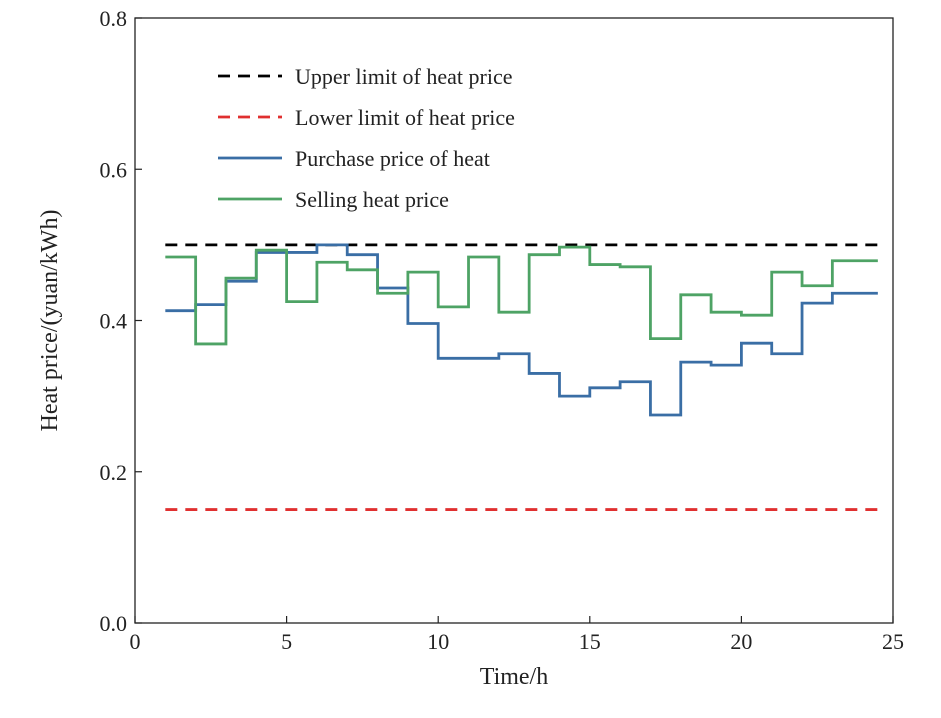 The height and width of the screenshot is (718, 941). Describe the element at coordinates (372, 199) in the screenshot. I see `legend-label-3: Selling heat price` at that location.